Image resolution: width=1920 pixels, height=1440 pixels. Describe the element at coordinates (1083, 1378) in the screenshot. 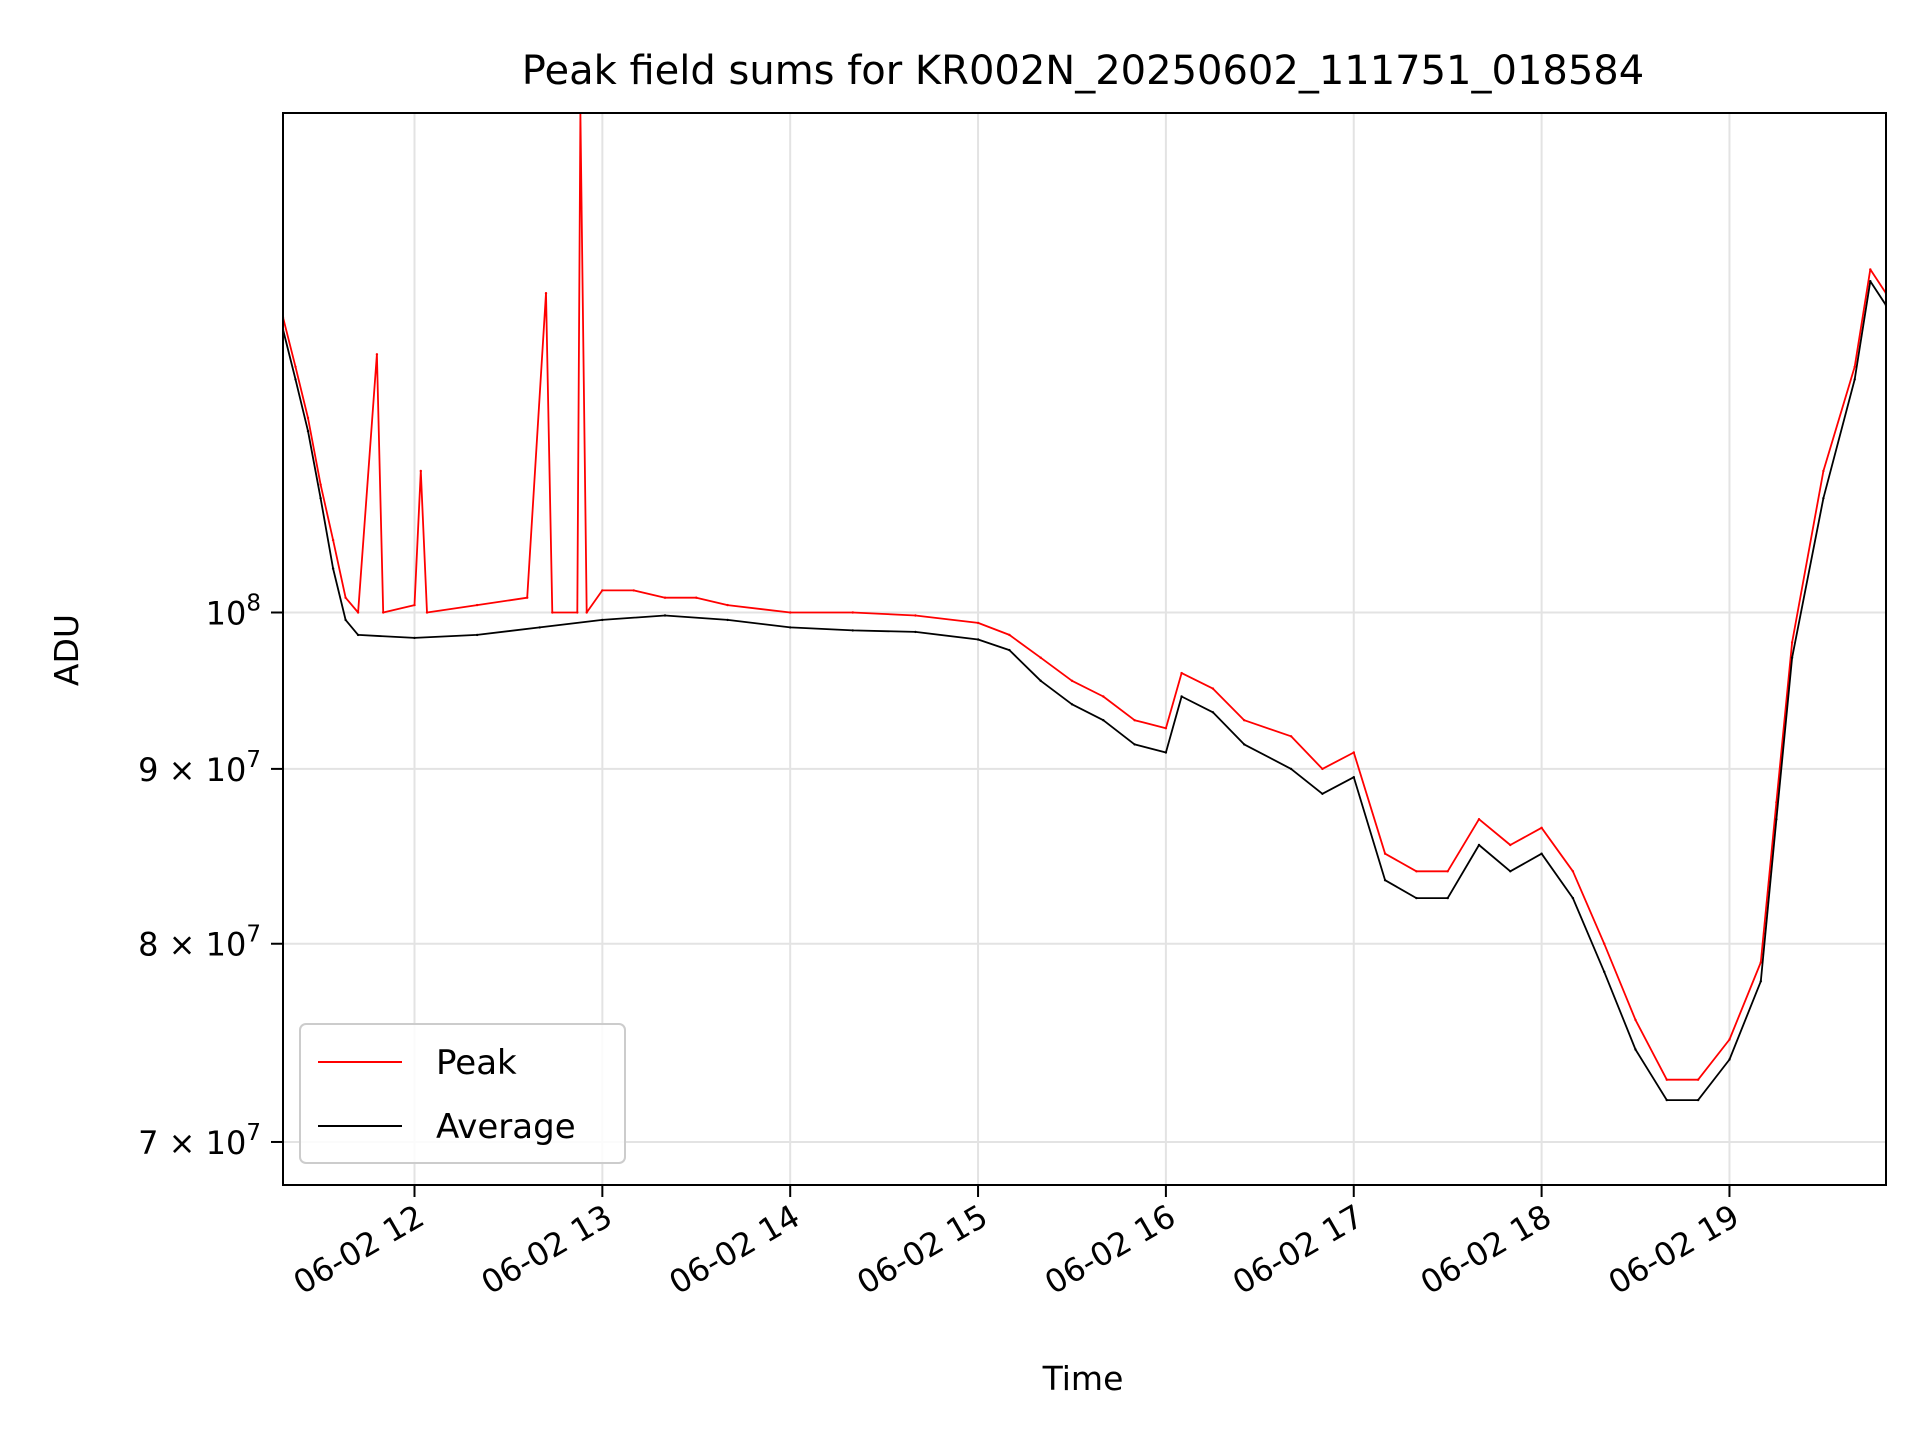

I see `x-axis-label: Time` at that location.